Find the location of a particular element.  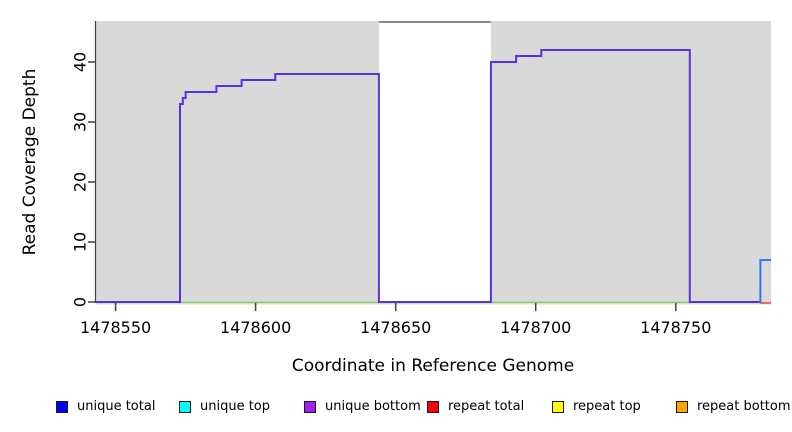

legend-item-repeat-total: repeat total is located at coordinates (475, 407).